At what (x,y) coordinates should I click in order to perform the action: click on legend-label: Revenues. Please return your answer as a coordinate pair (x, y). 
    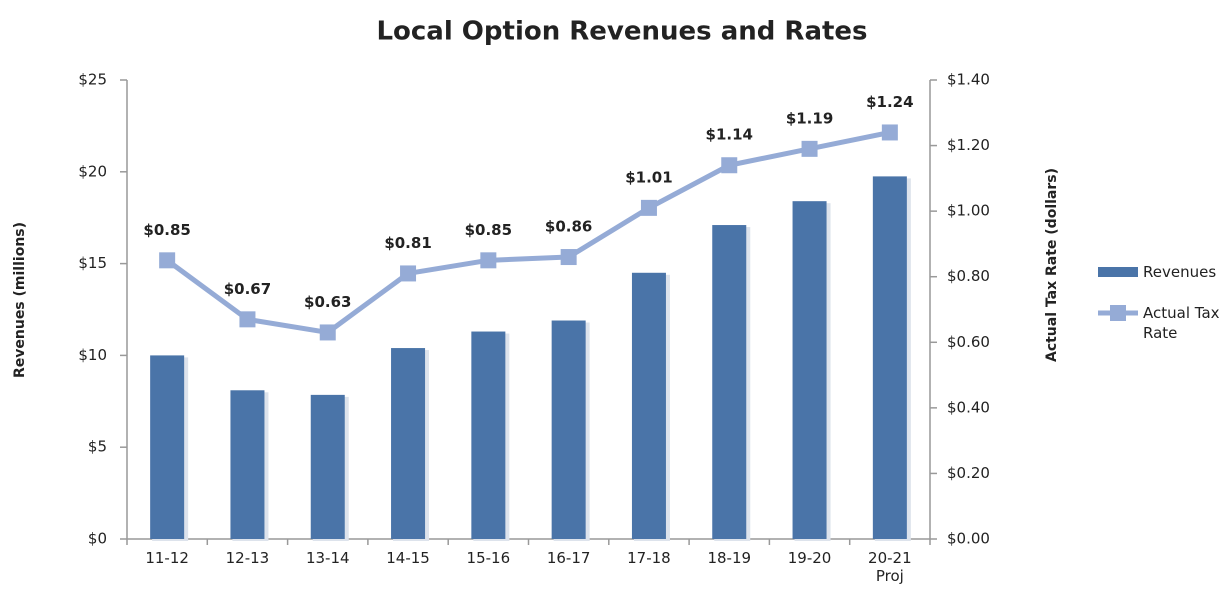
    Looking at the image, I should click on (1180, 272).